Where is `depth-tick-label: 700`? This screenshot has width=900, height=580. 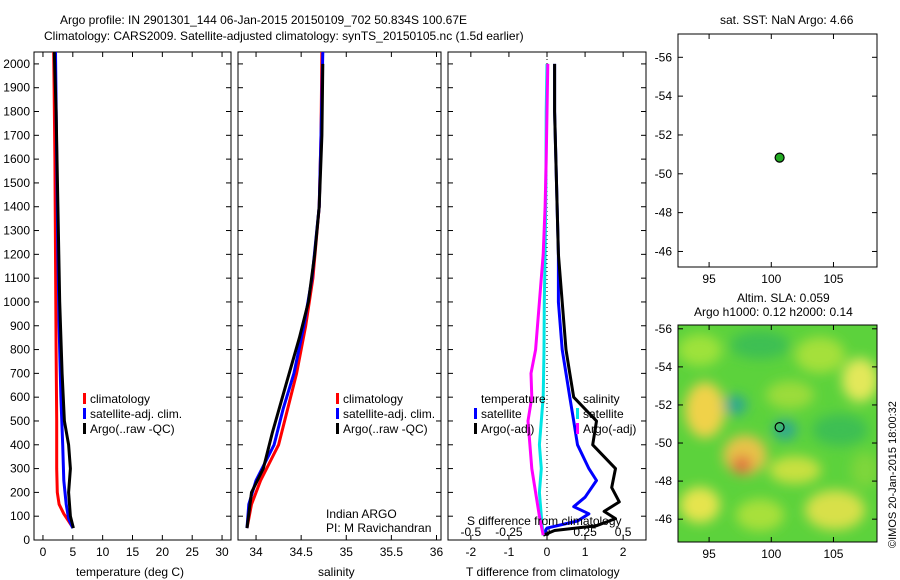
depth-tick-label: 700 is located at coordinates (20, 373).